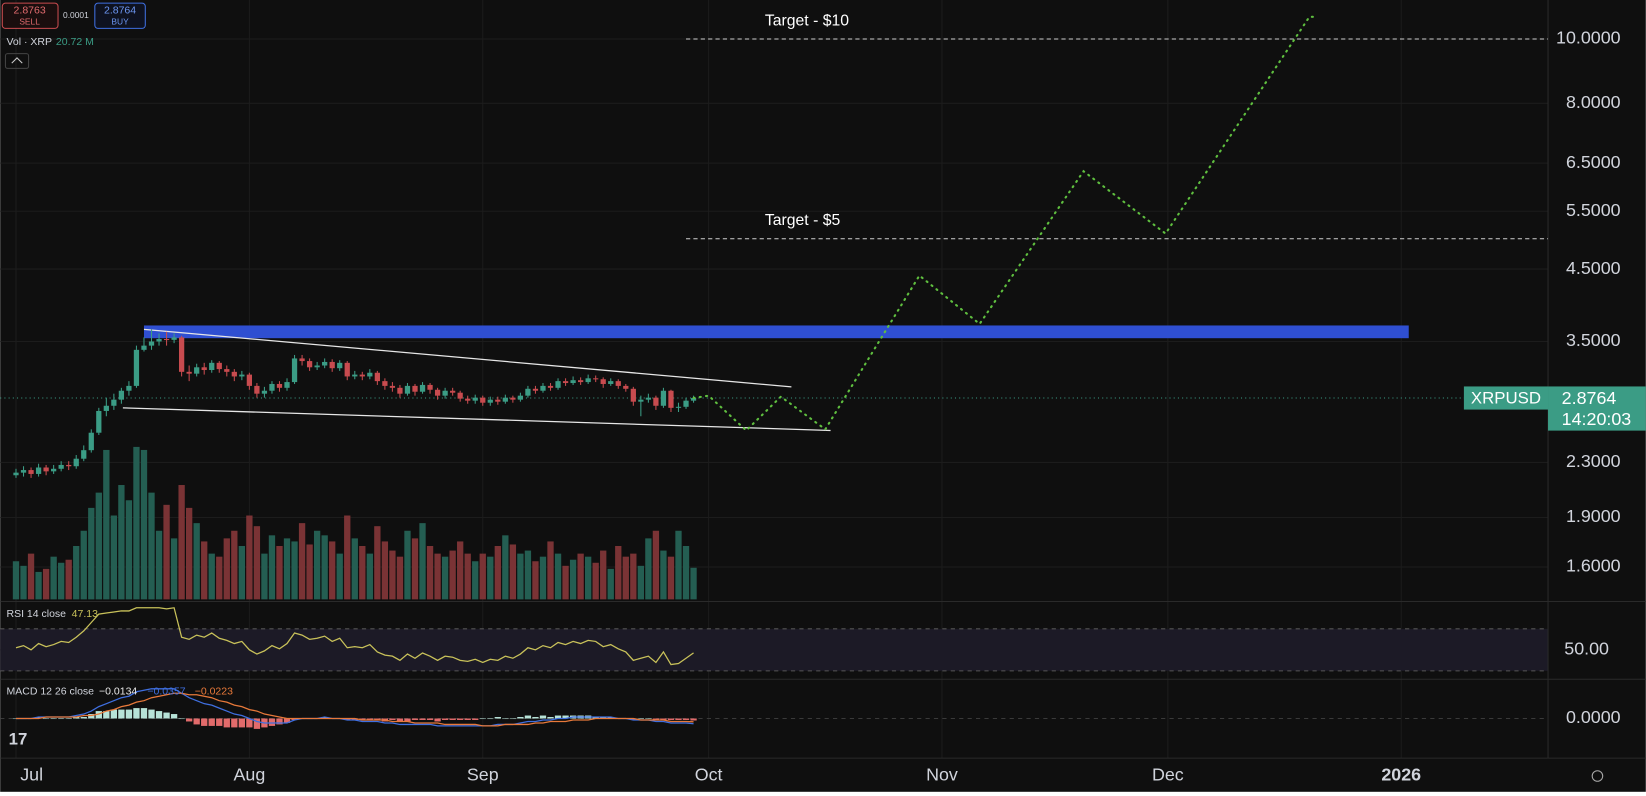  Describe the element at coordinates (1586, 649) in the screenshot. I see `rsi-tick-label: 50.00` at that location.